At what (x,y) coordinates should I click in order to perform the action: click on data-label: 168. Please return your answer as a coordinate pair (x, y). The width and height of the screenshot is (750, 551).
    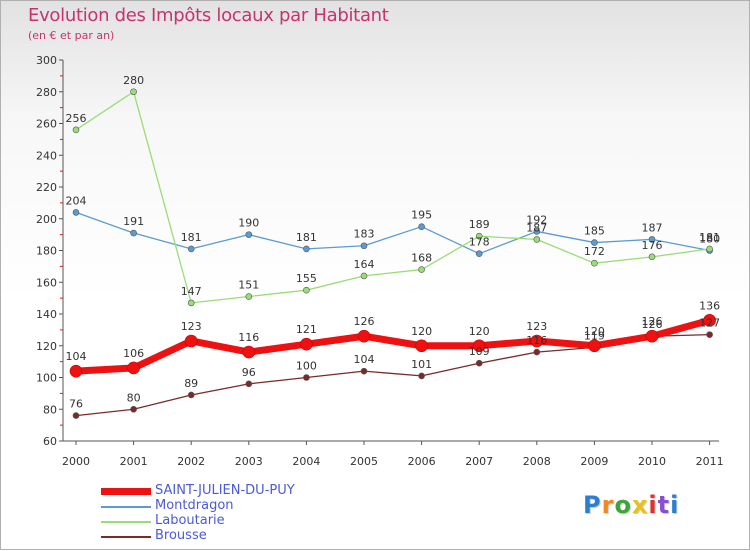
    Looking at the image, I should click on (421, 258).